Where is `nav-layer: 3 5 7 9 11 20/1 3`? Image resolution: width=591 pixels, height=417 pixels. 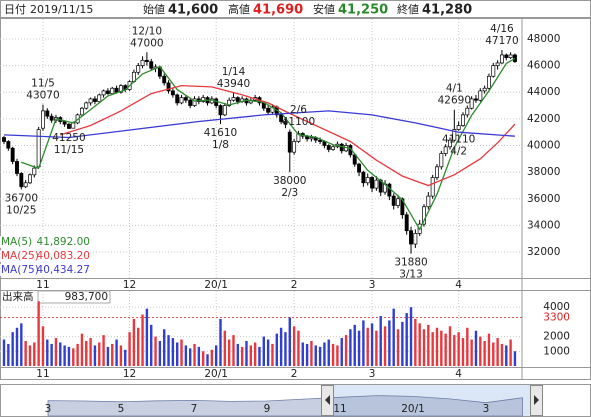
nav-layer: 3 5 7 9 11 20/1 3 is located at coordinates (284, 406).